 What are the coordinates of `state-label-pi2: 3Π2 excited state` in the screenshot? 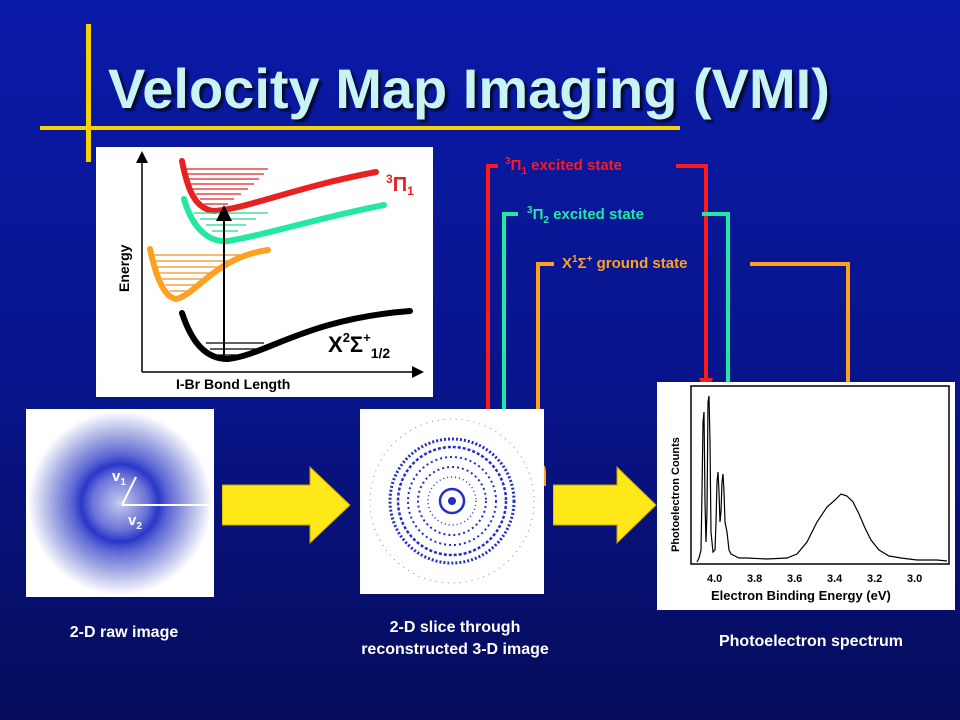 It's located at (586, 215).